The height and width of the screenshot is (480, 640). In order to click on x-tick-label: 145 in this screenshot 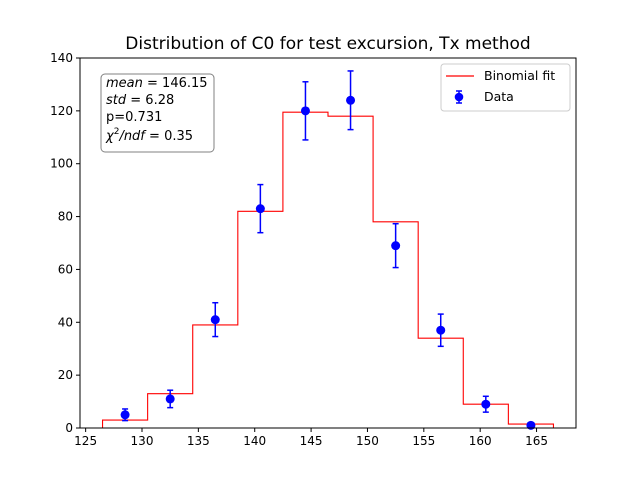, I will do `click(311, 441)`.